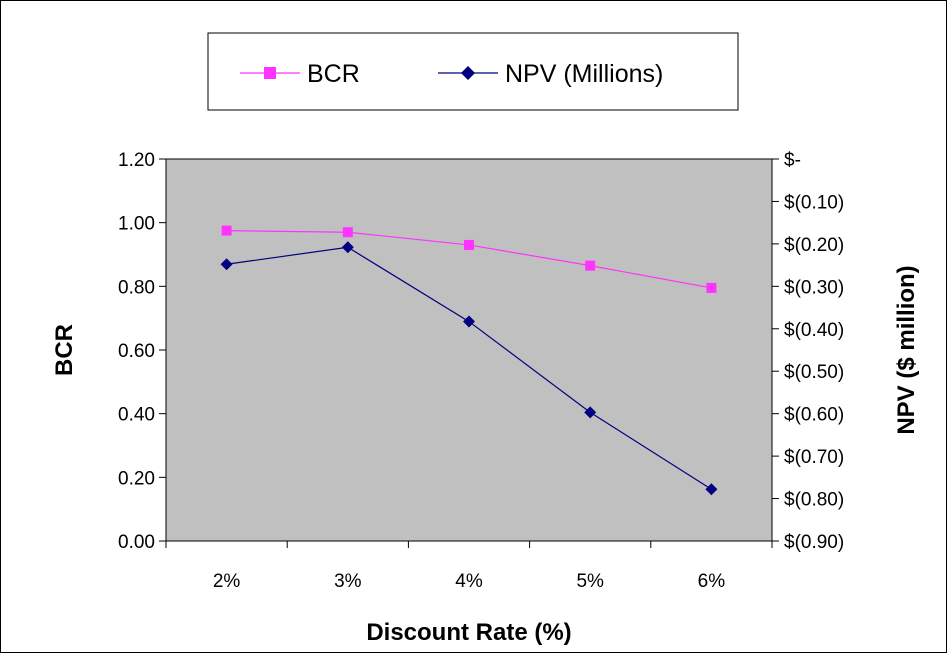 The width and height of the screenshot is (948, 654). What do you see at coordinates (814, 415) in the screenshot?
I see `y2-tick-label: $(0.60)` at bounding box center [814, 415].